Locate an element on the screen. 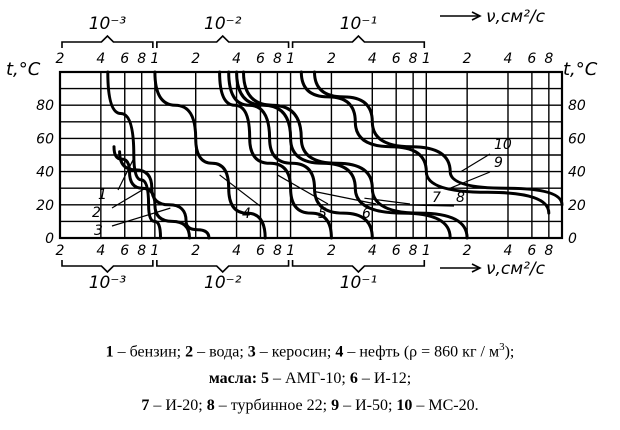 This screenshot has height=430, width=620. curve-label-3: 3 is located at coordinates (98, 231).